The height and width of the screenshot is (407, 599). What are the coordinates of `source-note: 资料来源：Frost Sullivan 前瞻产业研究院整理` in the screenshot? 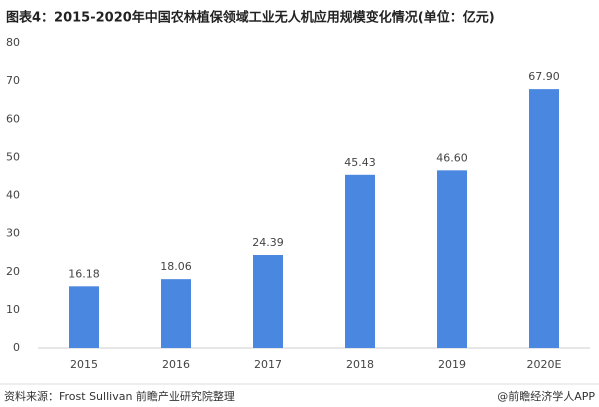 It's located at (119, 396).